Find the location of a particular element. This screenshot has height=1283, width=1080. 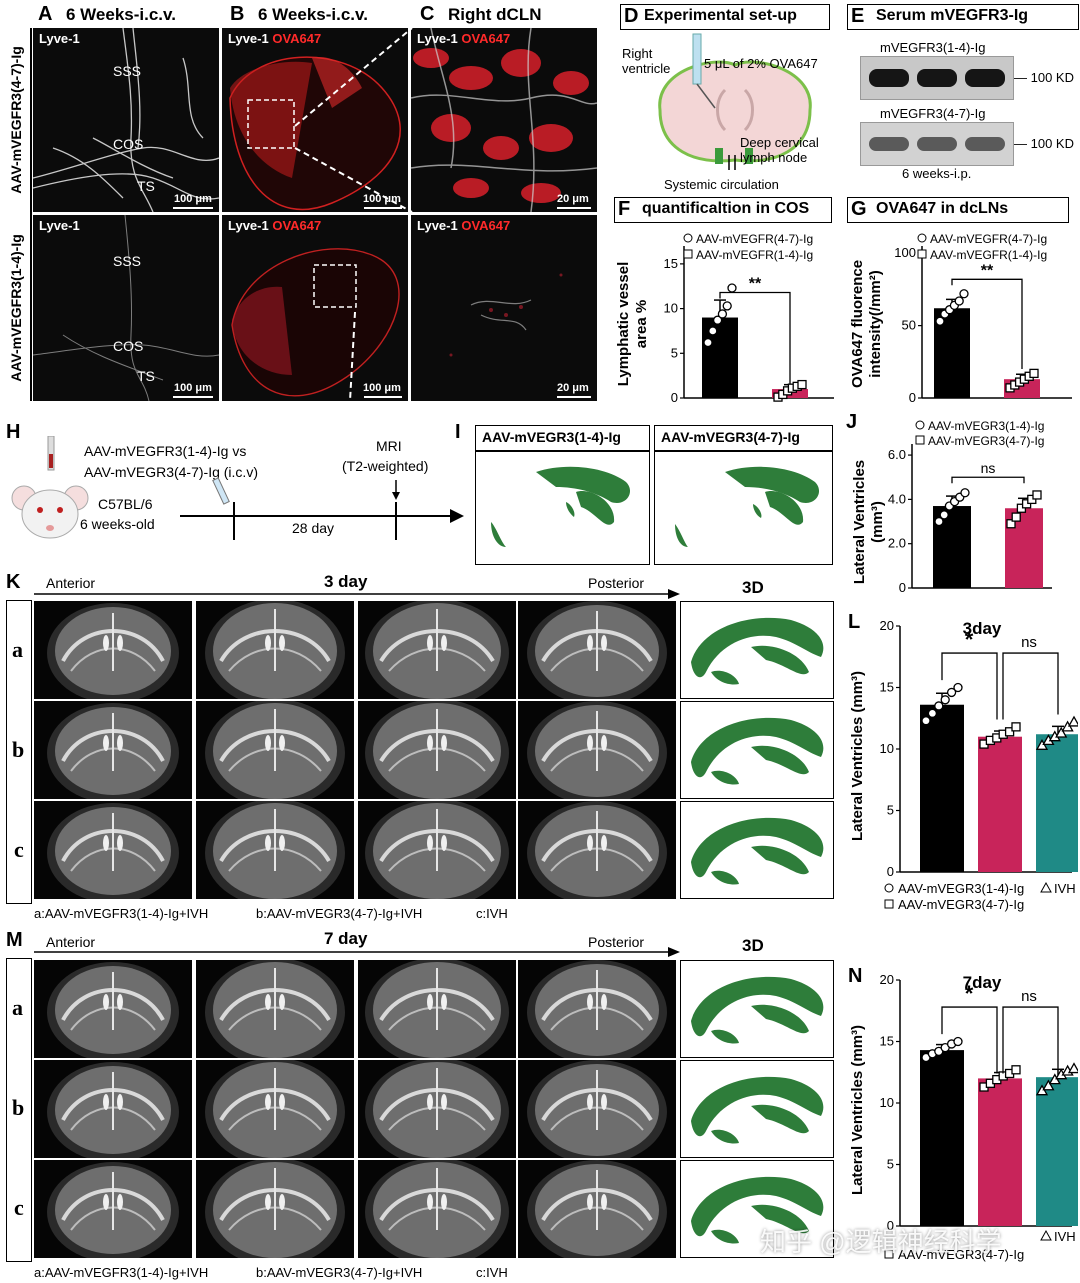

y-tick-label: 50 is located at coordinates (909, 325).